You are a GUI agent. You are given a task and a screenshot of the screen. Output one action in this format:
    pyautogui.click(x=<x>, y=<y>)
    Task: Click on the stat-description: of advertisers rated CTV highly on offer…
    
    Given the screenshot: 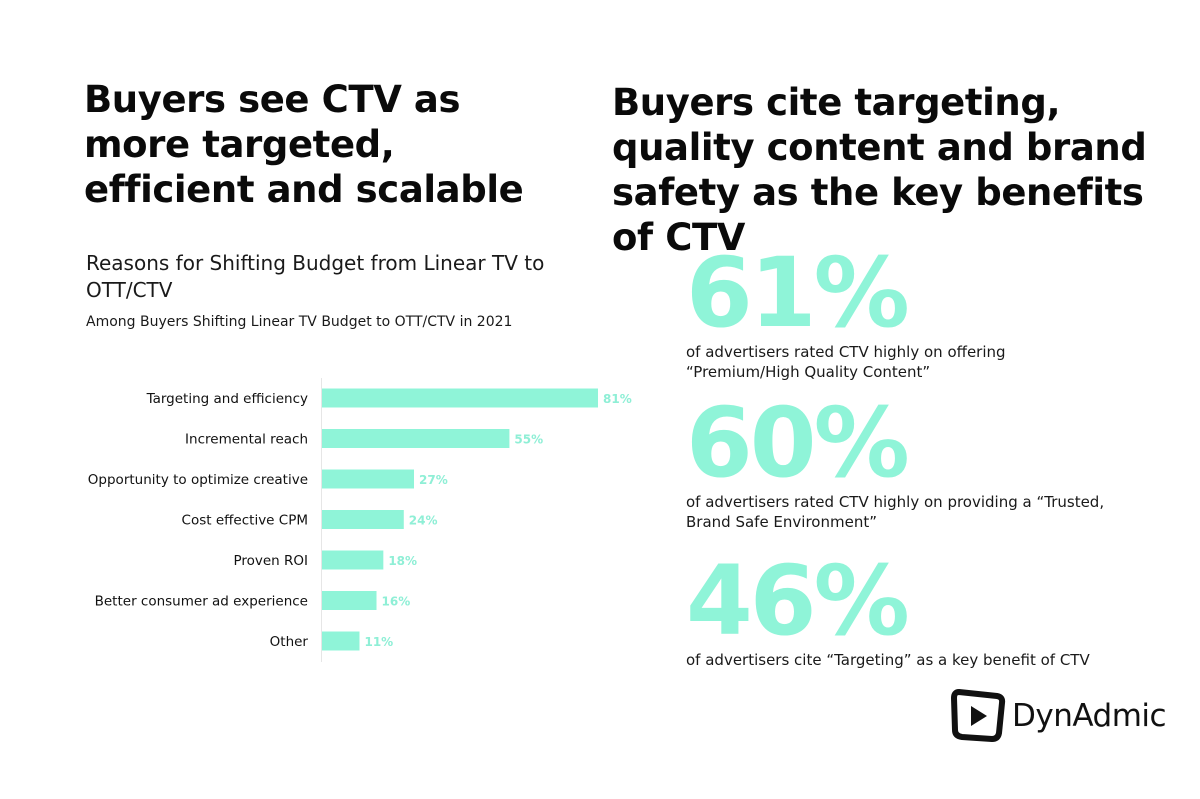 What is the action you would take?
    pyautogui.click(x=846, y=362)
    